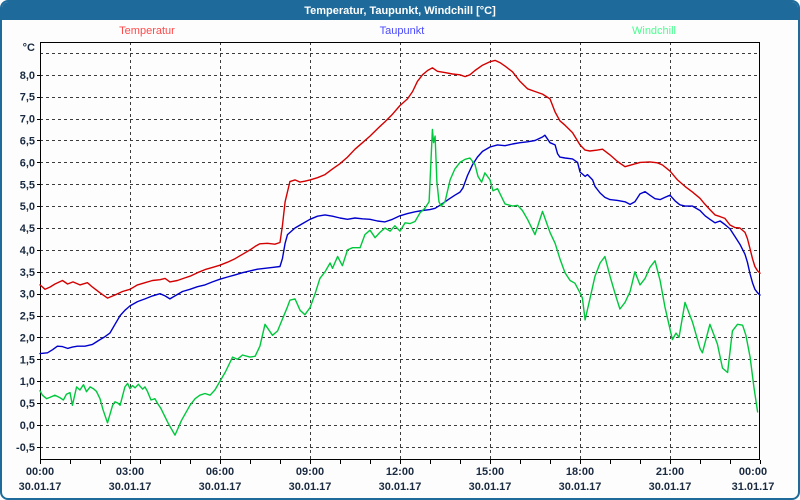 Image resolution: width=800 pixels, height=500 pixels. What do you see at coordinates (29, 48) in the screenshot?
I see `svg-text: °C` at bounding box center [29, 48].